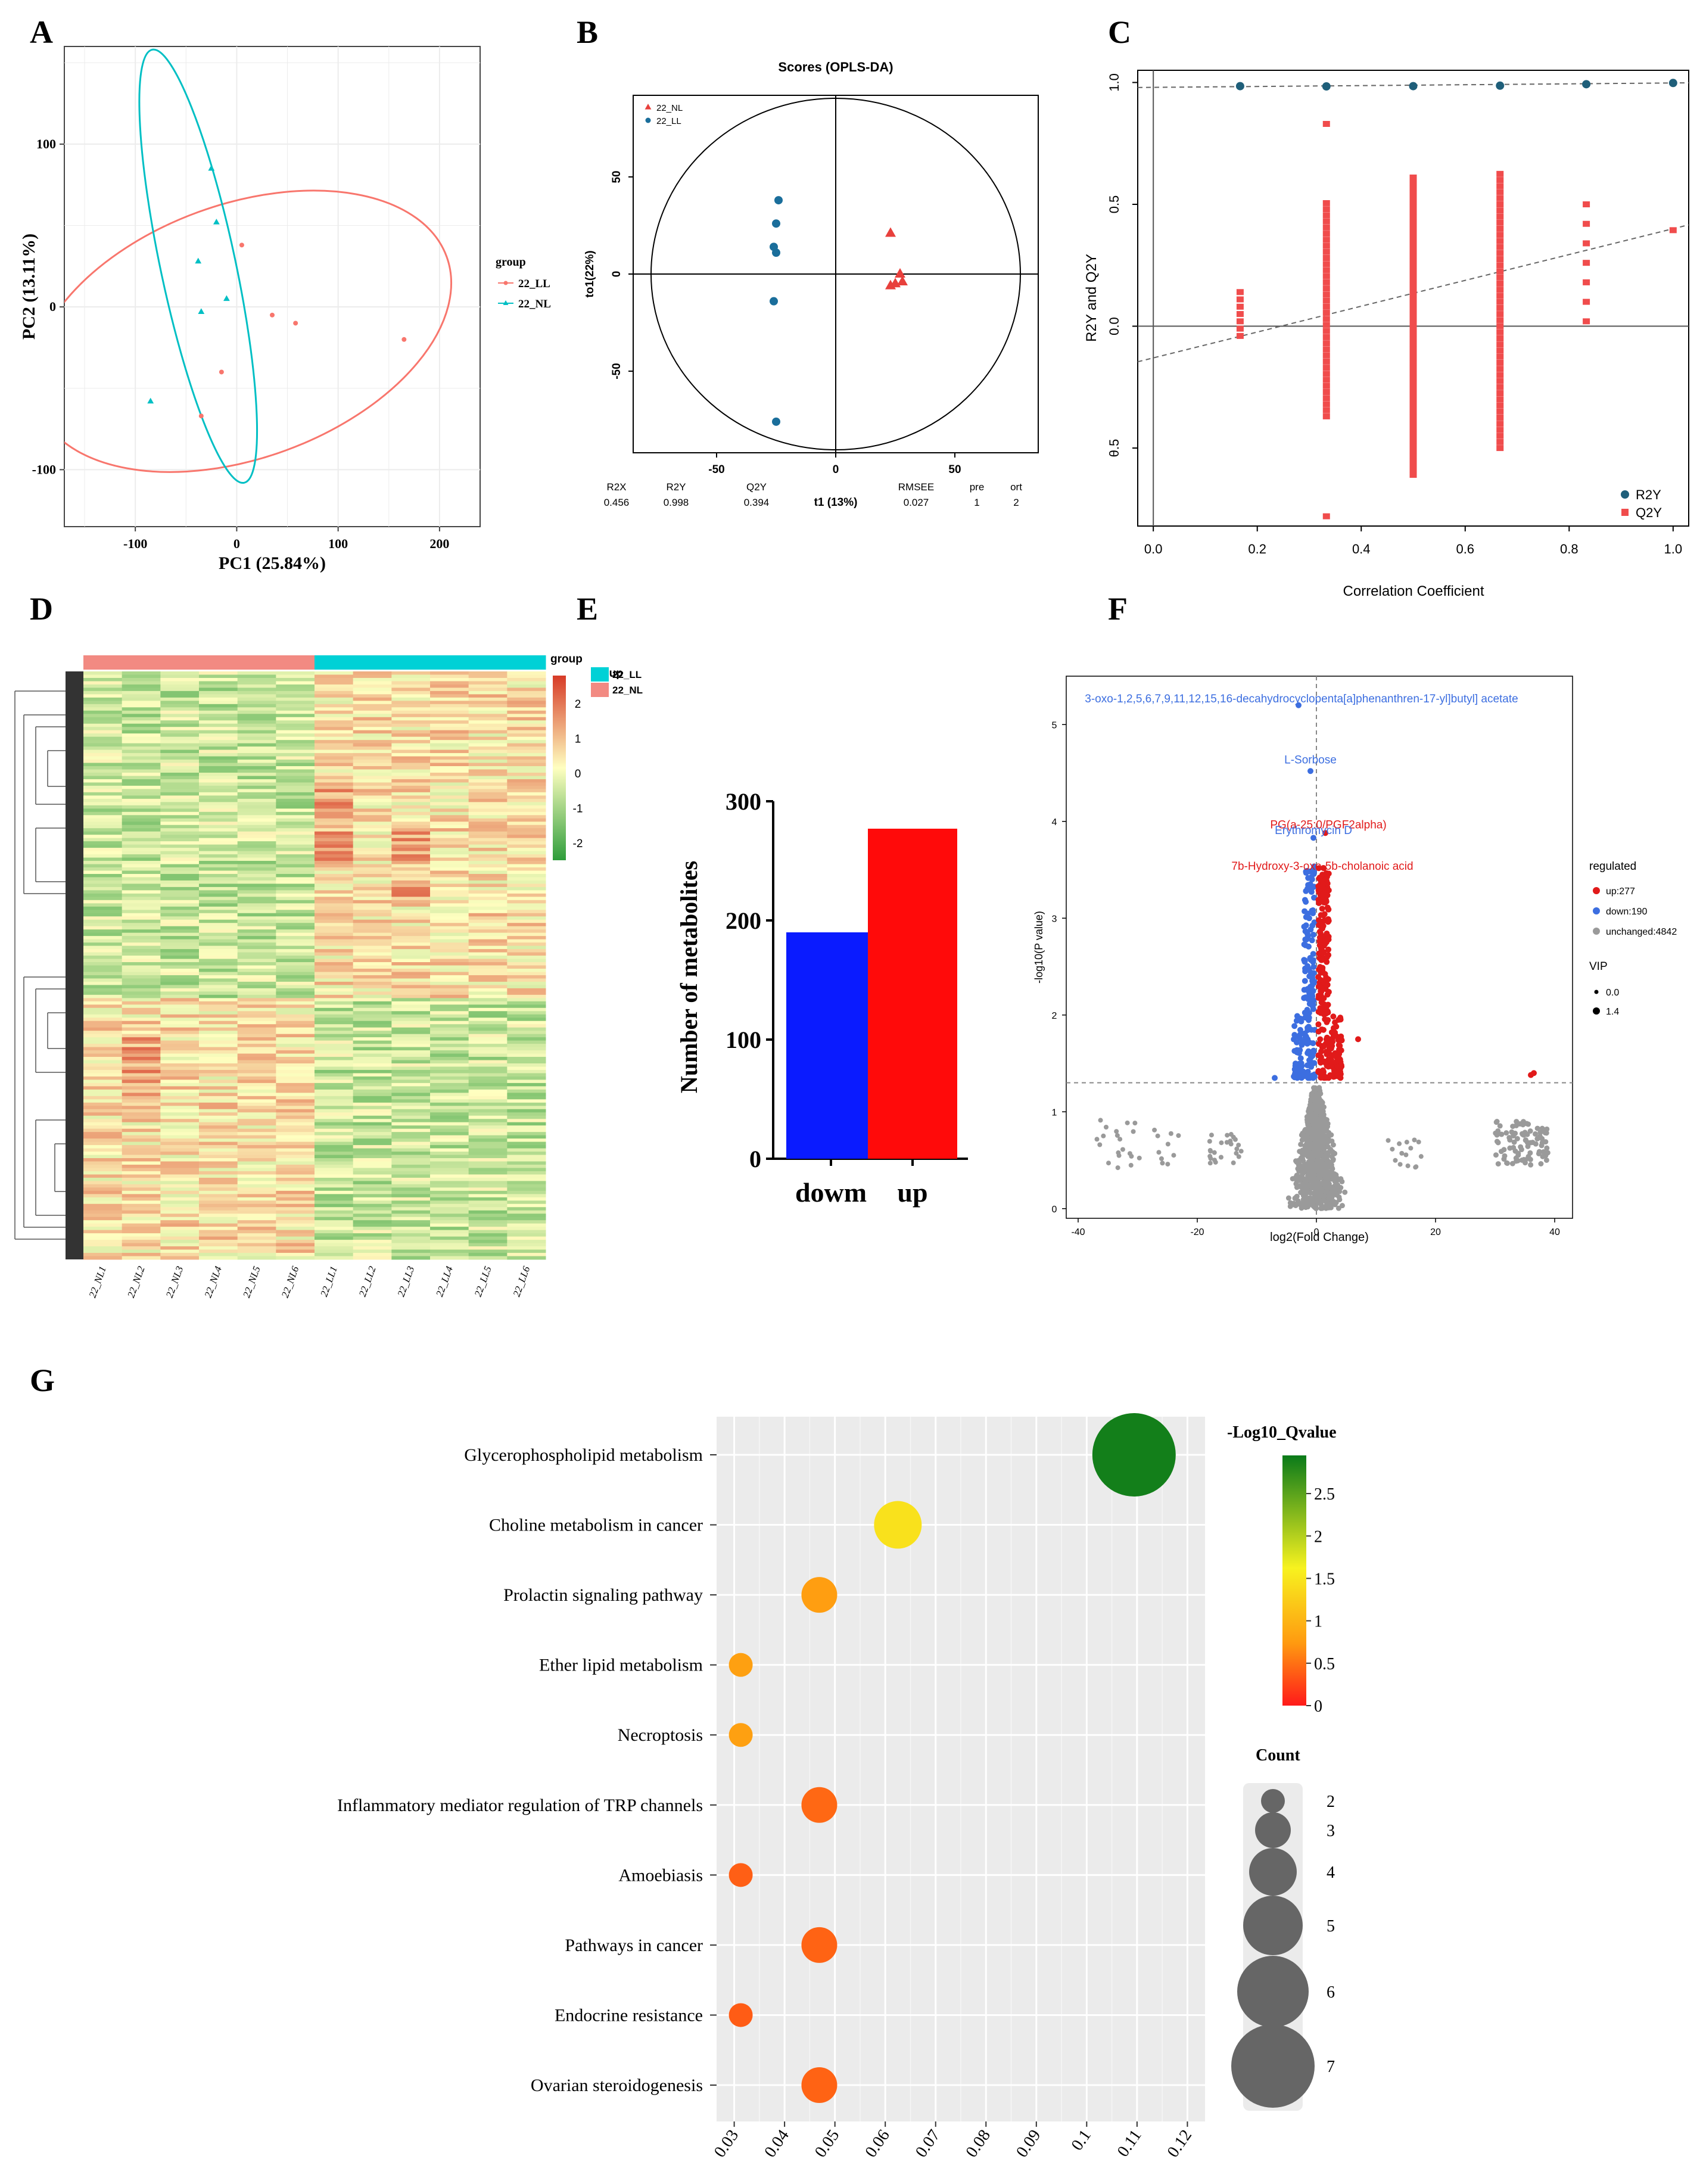 This screenshot has height=2184, width=1703. I want to click on panel-f-legend-title: regulated, so click(1612, 866).